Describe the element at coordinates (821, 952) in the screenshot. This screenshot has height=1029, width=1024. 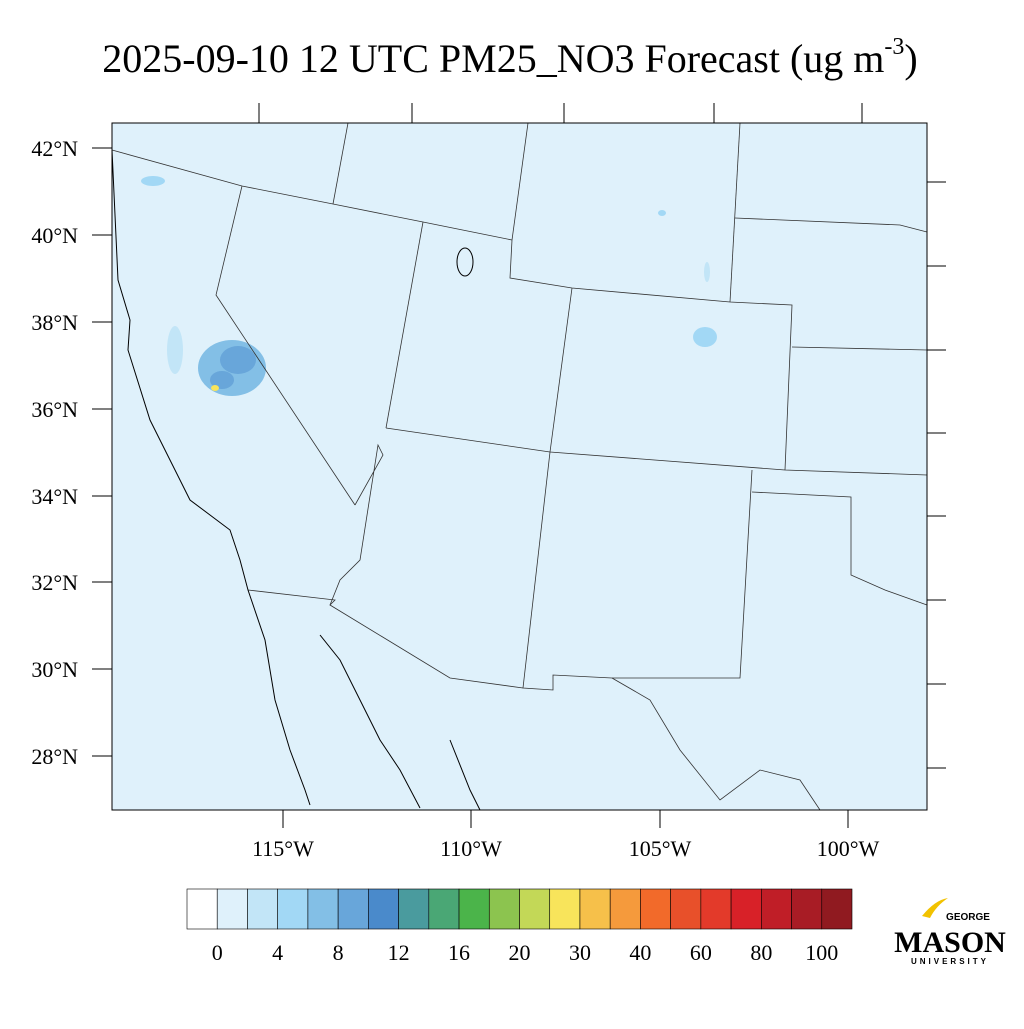
I see `colorbar-label: 100` at that location.